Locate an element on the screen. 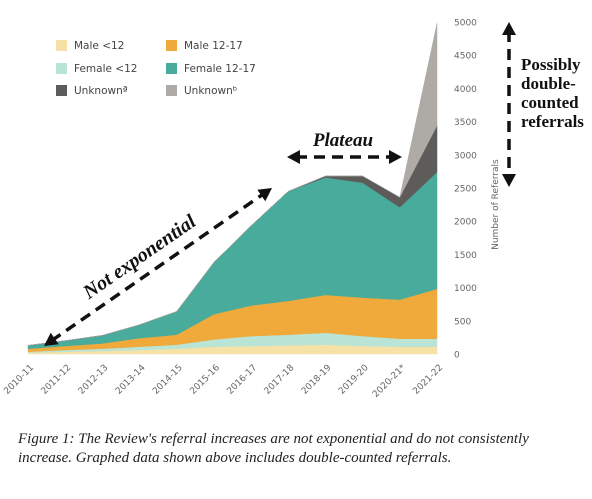 Image resolution: width=592 pixels, height=499 pixels. not-exponential-arrow-head-end is located at coordinates (264, 195).